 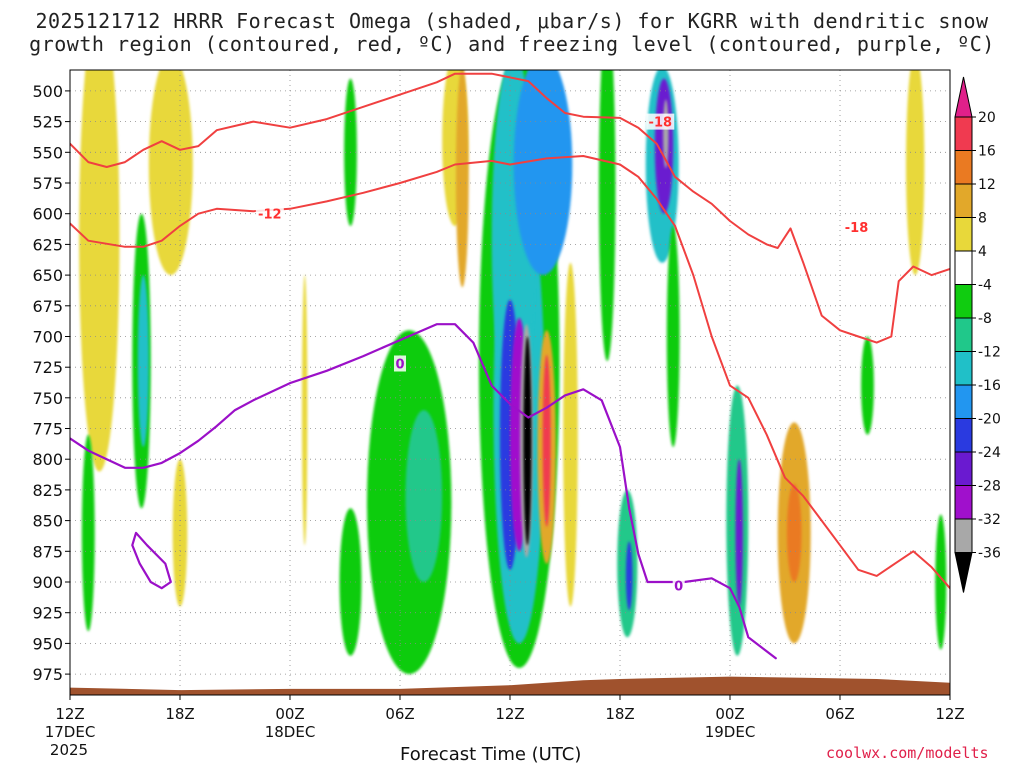 I want to click on x-tick-date-6: 19DEC, so click(x=730, y=732).